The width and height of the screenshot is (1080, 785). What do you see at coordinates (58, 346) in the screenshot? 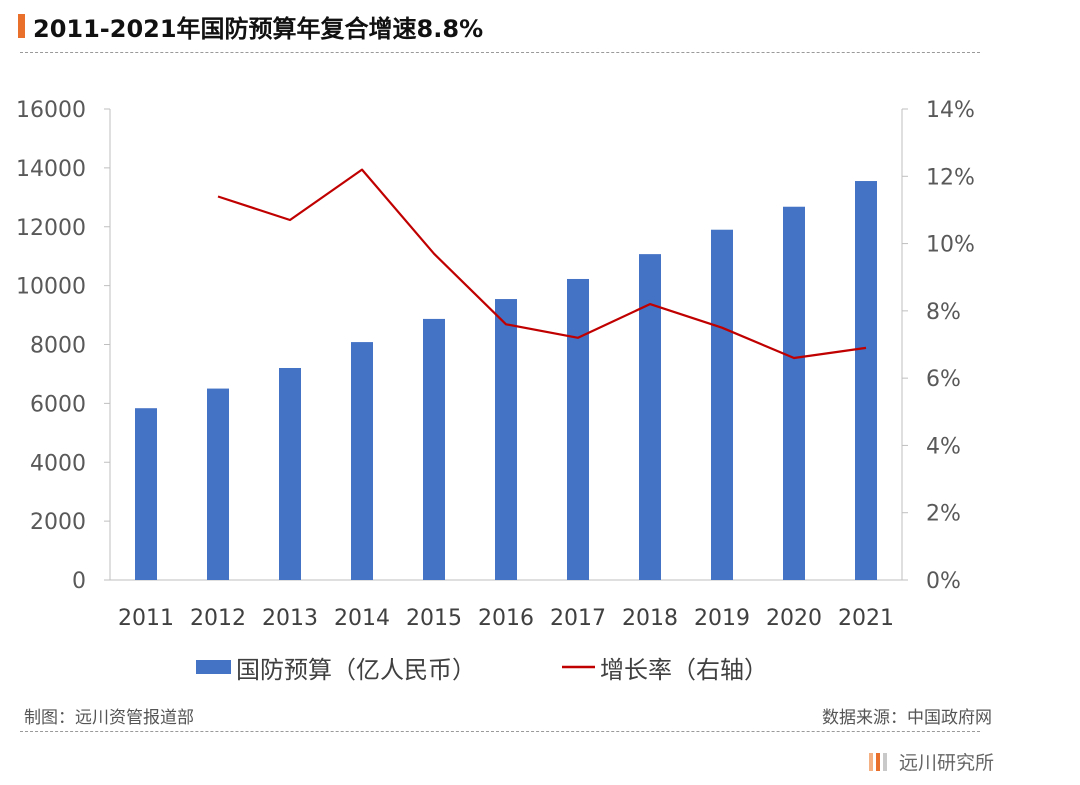
I see `left-axis-tick-label: 8000` at bounding box center [58, 346].